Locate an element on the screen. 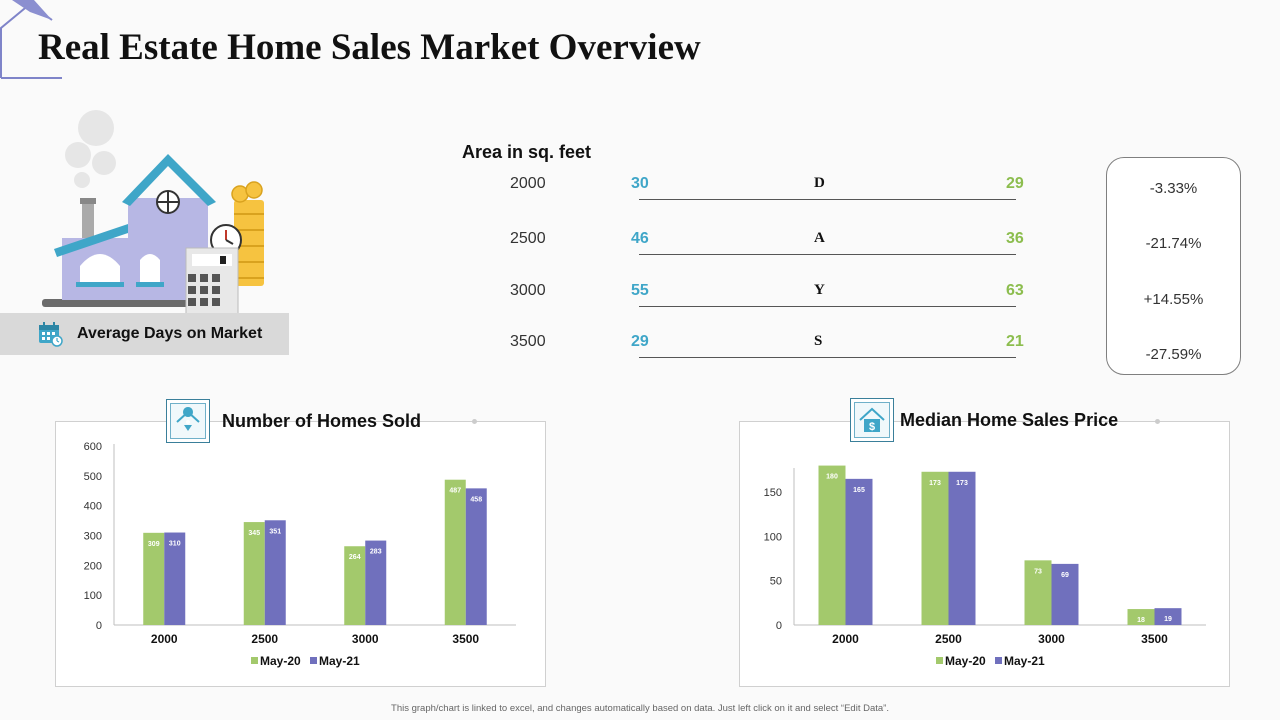 The height and width of the screenshot is (720, 1280). data-label: 283 is located at coordinates (376, 552).